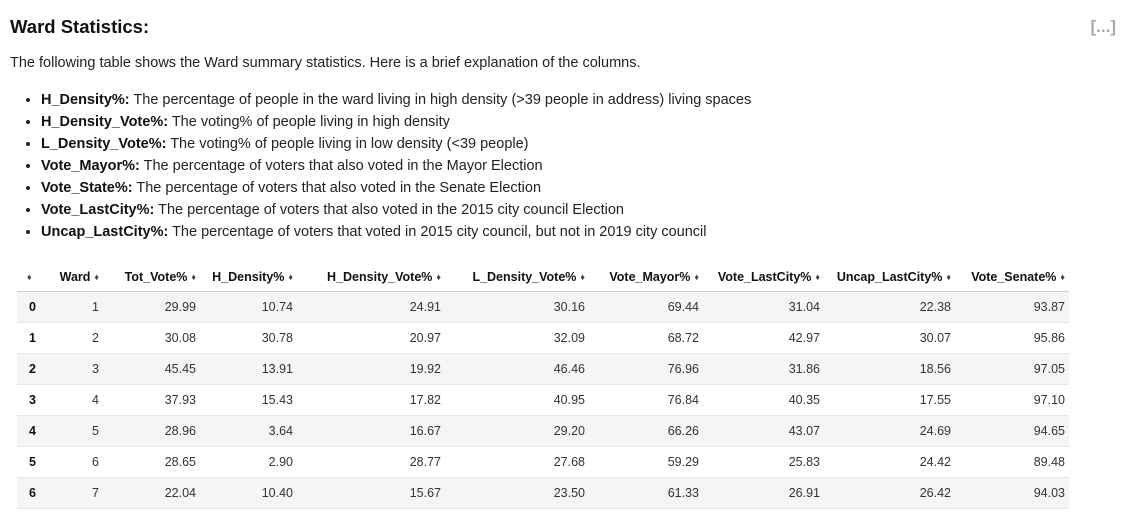  I want to click on table-cell: 29.20, so click(517, 431).